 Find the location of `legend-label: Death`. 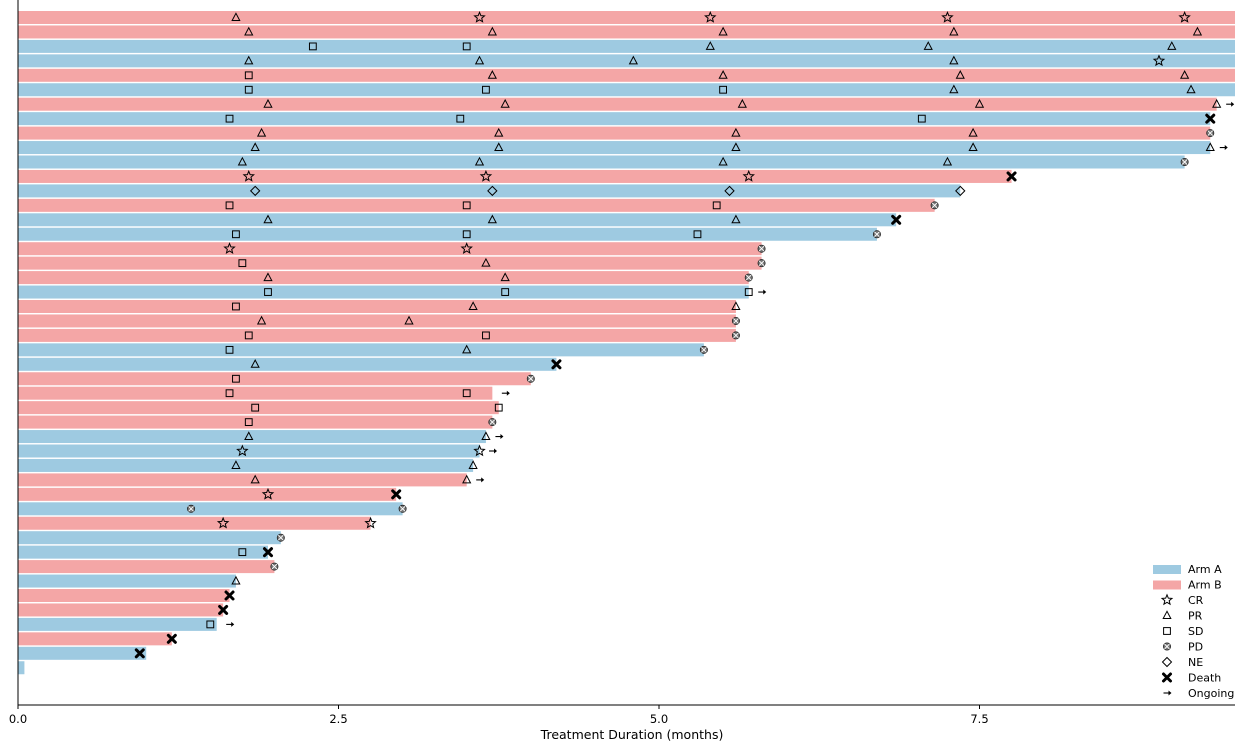

legend-label: Death is located at coordinates (1204, 678).